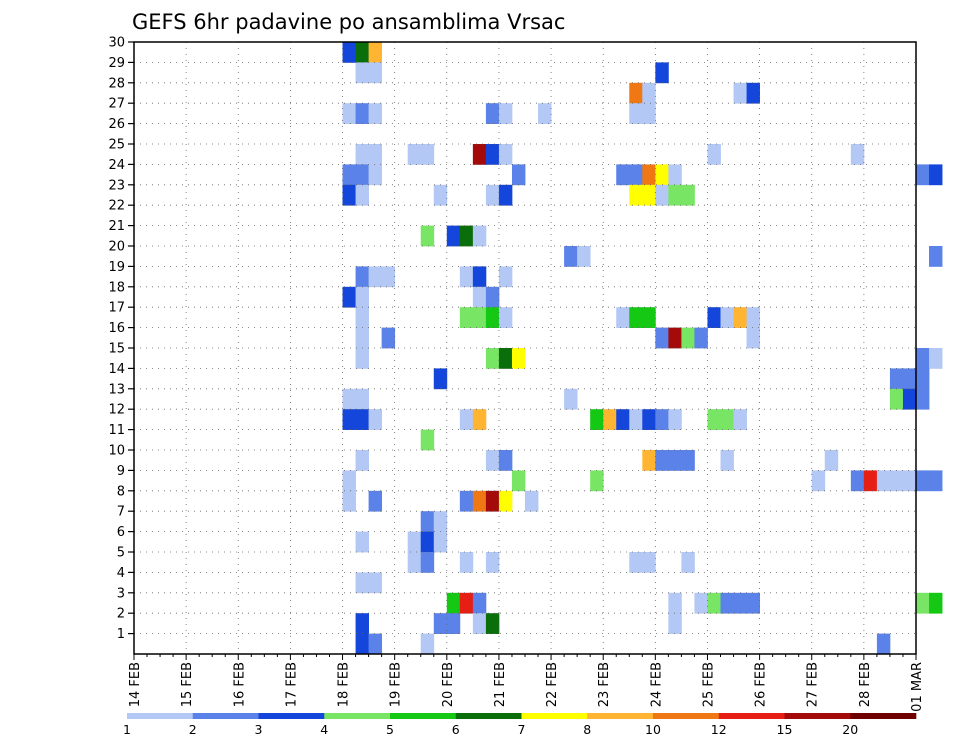  Describe the element at coordinates (552, 684) in the screenshot. I see `x-tick-label: 22 FEB` at that location.